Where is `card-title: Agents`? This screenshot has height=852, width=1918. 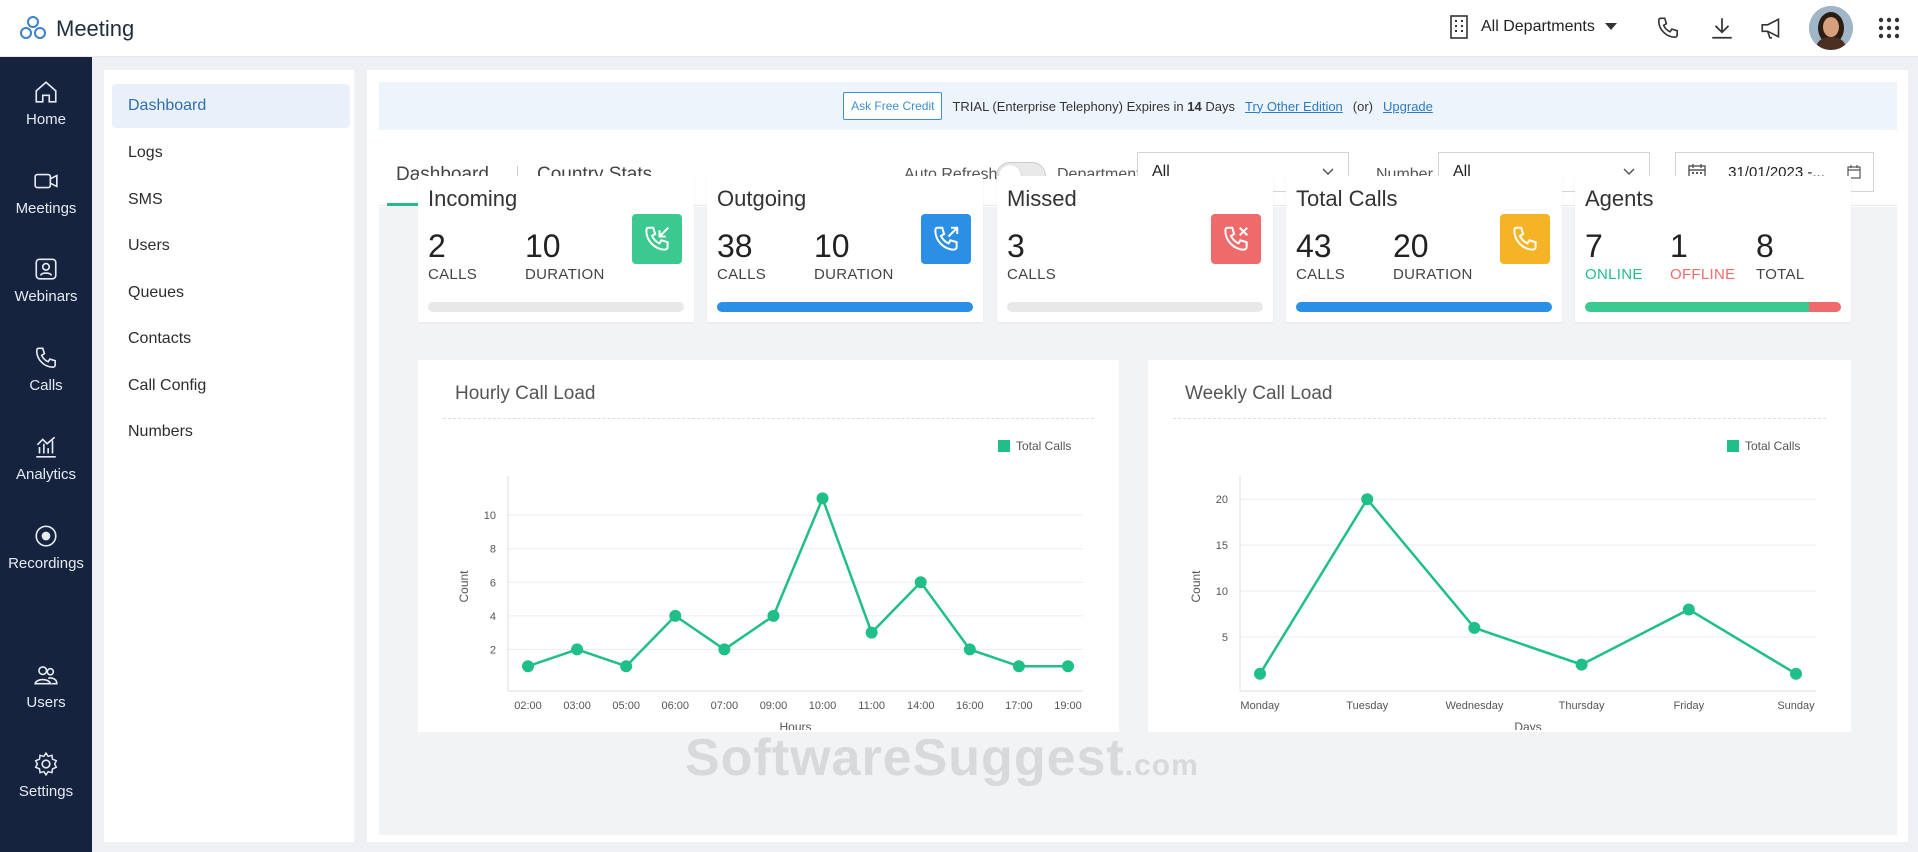 card-title: Agents is located at coordinates (1619, 198).